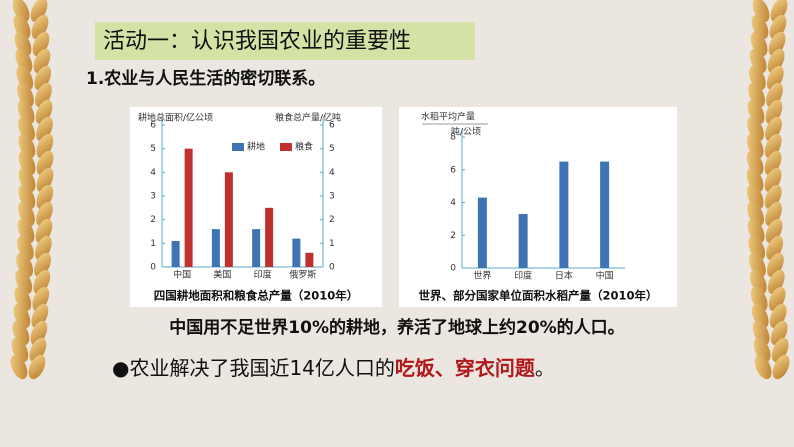  I want to click on y2-tick-label: 4, so click(332, 173).